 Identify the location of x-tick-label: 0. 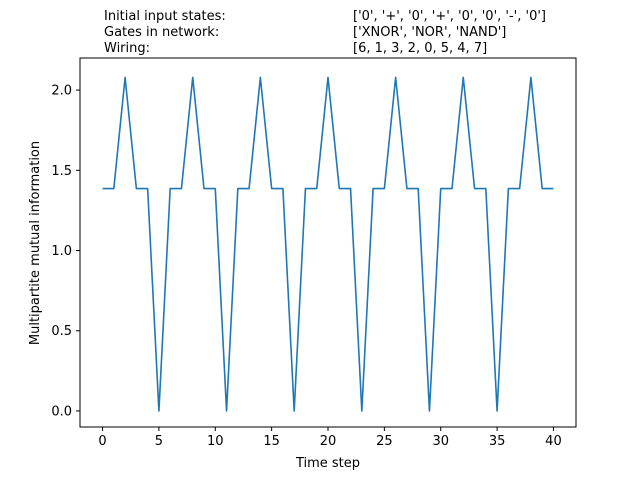
(102, 441).